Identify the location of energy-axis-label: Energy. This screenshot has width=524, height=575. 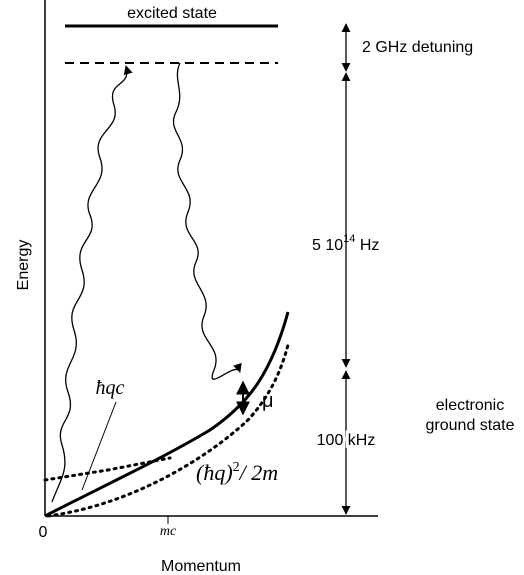
(23, 265).